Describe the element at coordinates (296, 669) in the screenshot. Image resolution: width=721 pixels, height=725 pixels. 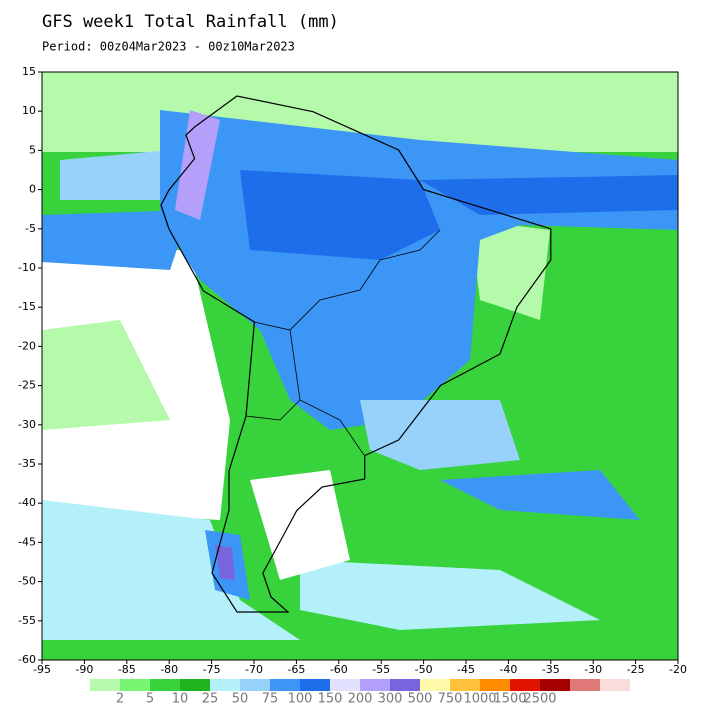
I see `x-tick-label: -65` at that location.